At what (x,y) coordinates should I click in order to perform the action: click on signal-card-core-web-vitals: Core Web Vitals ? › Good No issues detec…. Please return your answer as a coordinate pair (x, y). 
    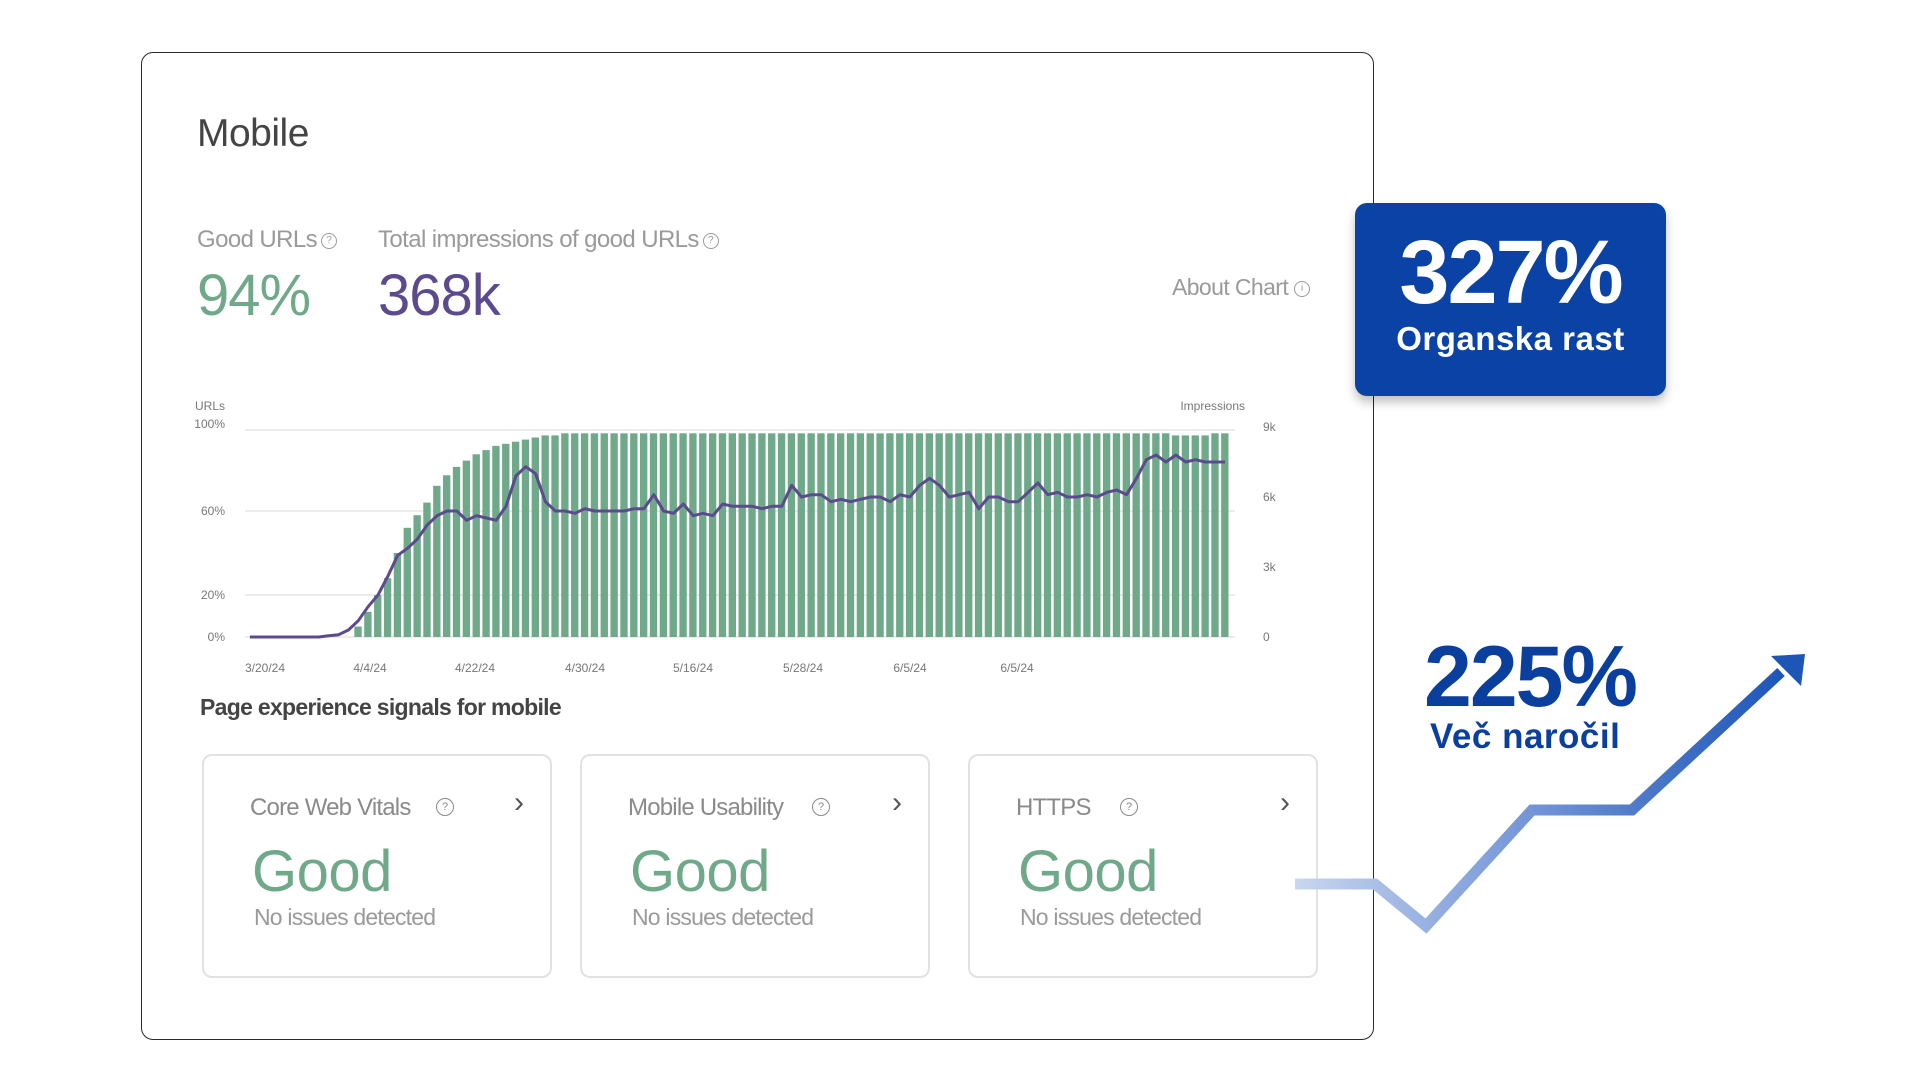
    Looking at the image, I should click on (377, 866).